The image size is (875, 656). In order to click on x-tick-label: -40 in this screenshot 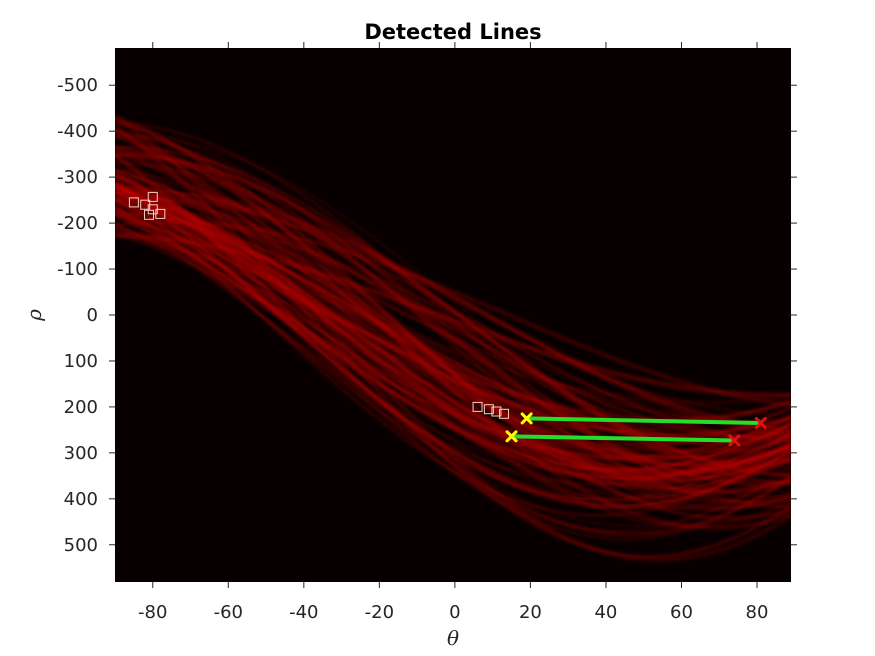, I will do `click(303, 612)`.